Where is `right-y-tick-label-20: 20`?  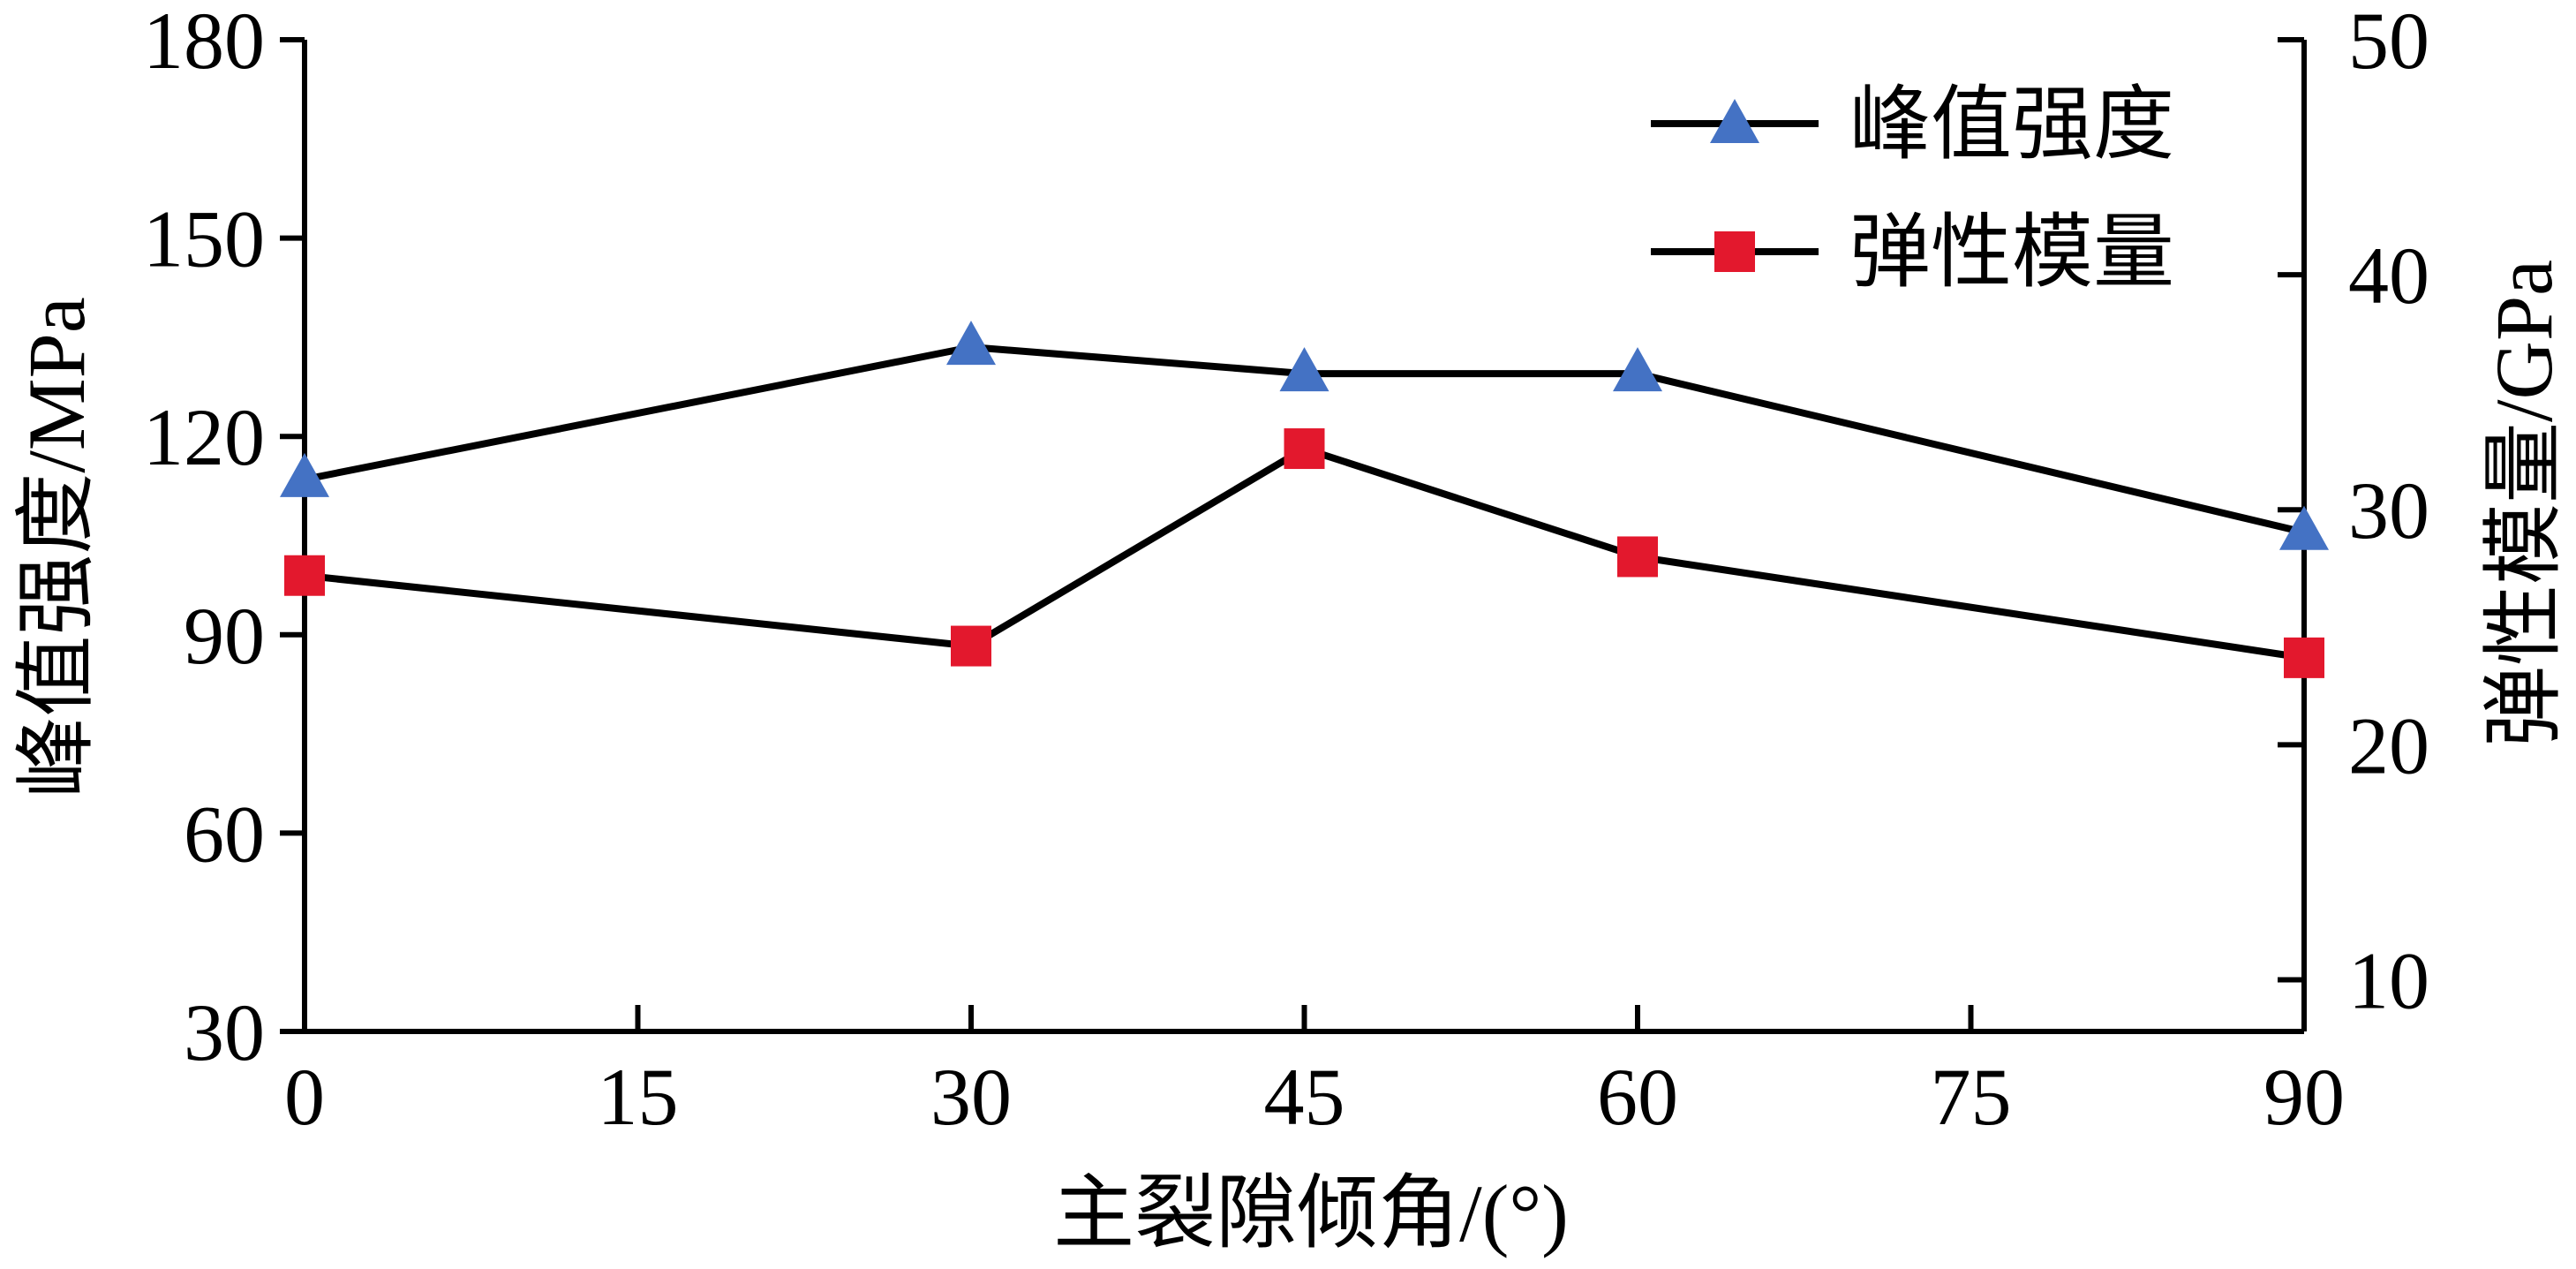
right-y-tick-label-20: 20 is located at coordinates (2389, 745).